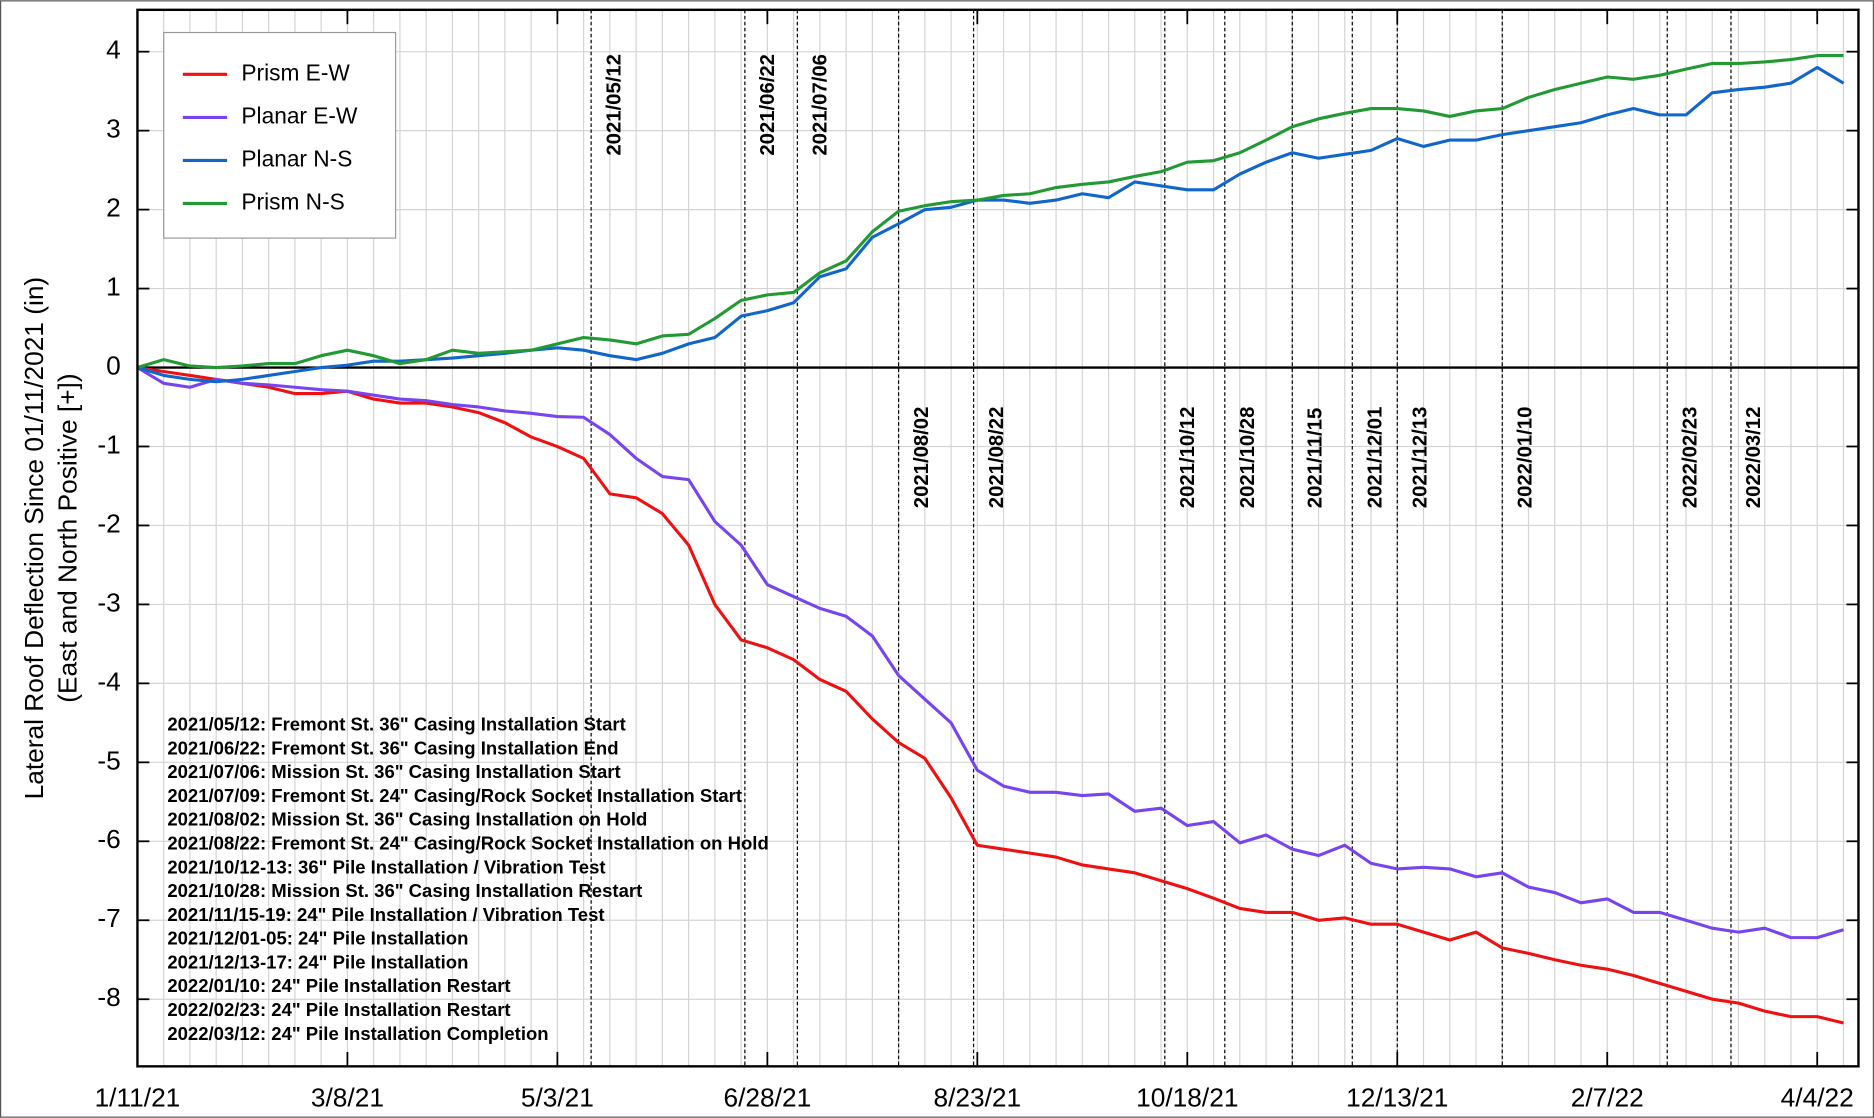 This screenshot has width=1874, height=1118. What do you see at coordinates (113, 365) in the screenshot?
I see `y-tick-label: 0` at bounding box center [113, 365].